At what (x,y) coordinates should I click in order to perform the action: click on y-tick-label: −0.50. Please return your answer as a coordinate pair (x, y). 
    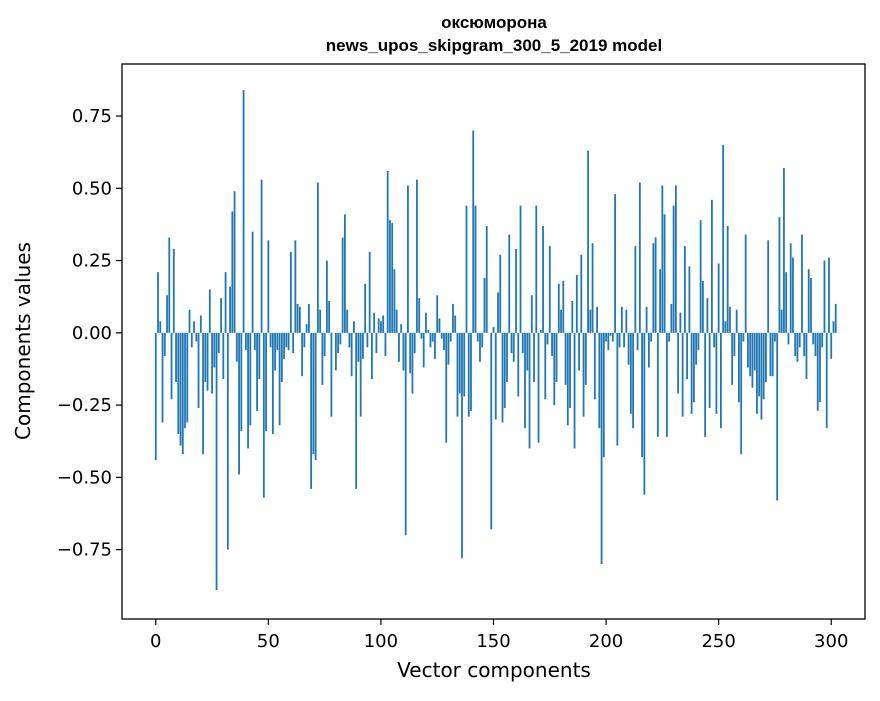
    Looking at the image, I should click on (84, 477).